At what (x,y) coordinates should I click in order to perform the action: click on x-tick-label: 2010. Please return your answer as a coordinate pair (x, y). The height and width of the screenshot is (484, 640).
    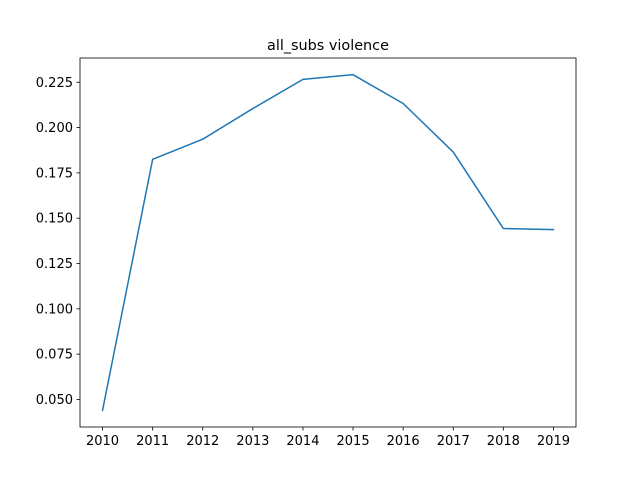
    Looking at the image, I should click on (102, 441).